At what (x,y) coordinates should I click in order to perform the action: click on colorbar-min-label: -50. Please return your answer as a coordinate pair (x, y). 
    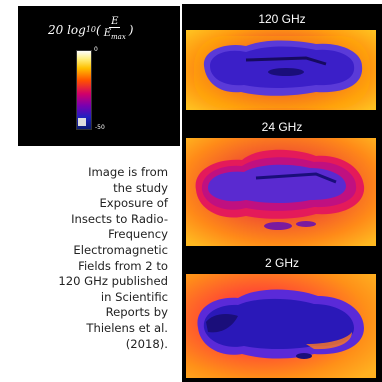
    Looking at the image, I should click on (100, 127).